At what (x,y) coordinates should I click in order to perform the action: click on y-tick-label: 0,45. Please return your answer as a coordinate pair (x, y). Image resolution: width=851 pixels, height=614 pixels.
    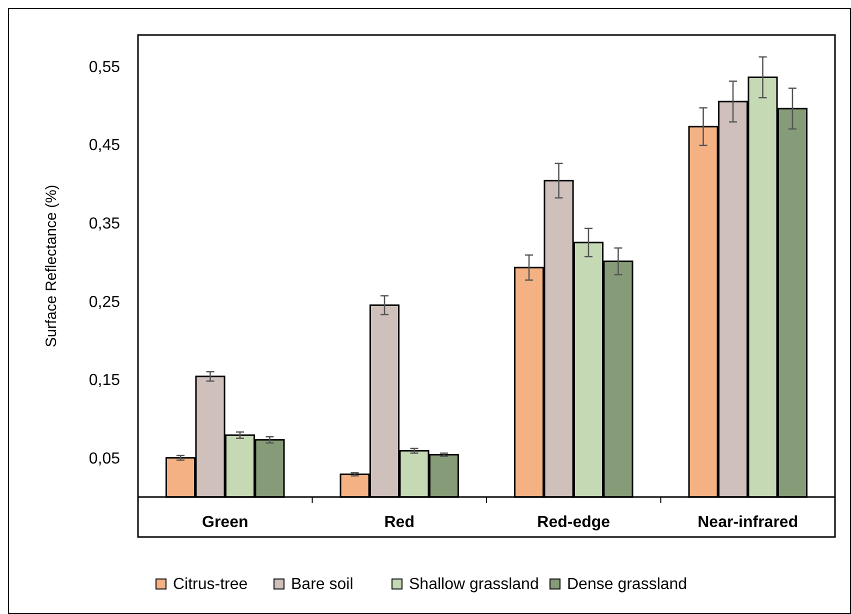
    Looking at the image, I should click on (104, 145).